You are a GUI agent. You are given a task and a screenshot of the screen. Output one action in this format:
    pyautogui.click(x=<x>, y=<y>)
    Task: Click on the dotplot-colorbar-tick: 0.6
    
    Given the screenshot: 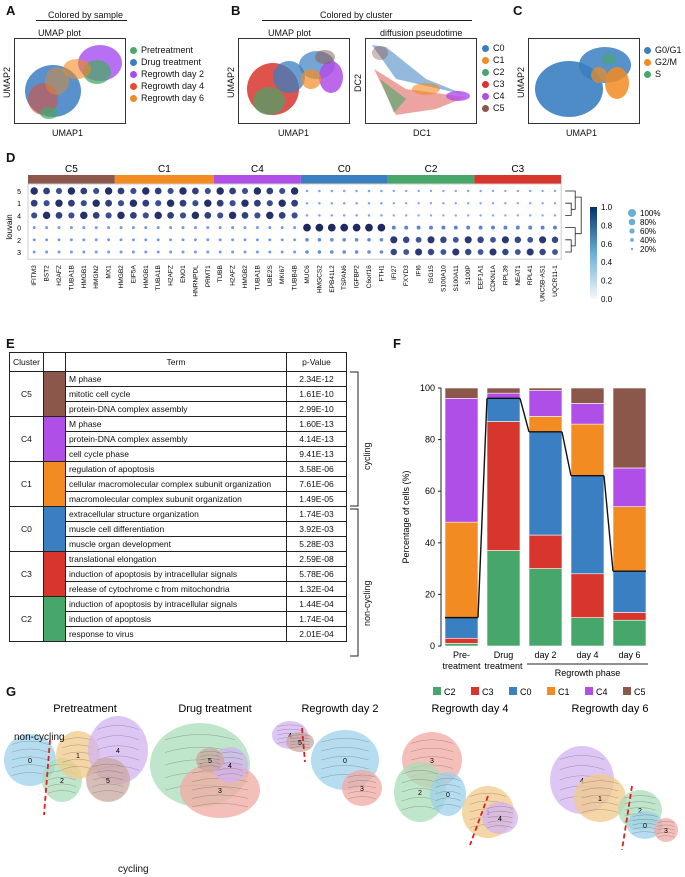 What is the action you would take?
    pyautogui.click(x=607, y=244)
    